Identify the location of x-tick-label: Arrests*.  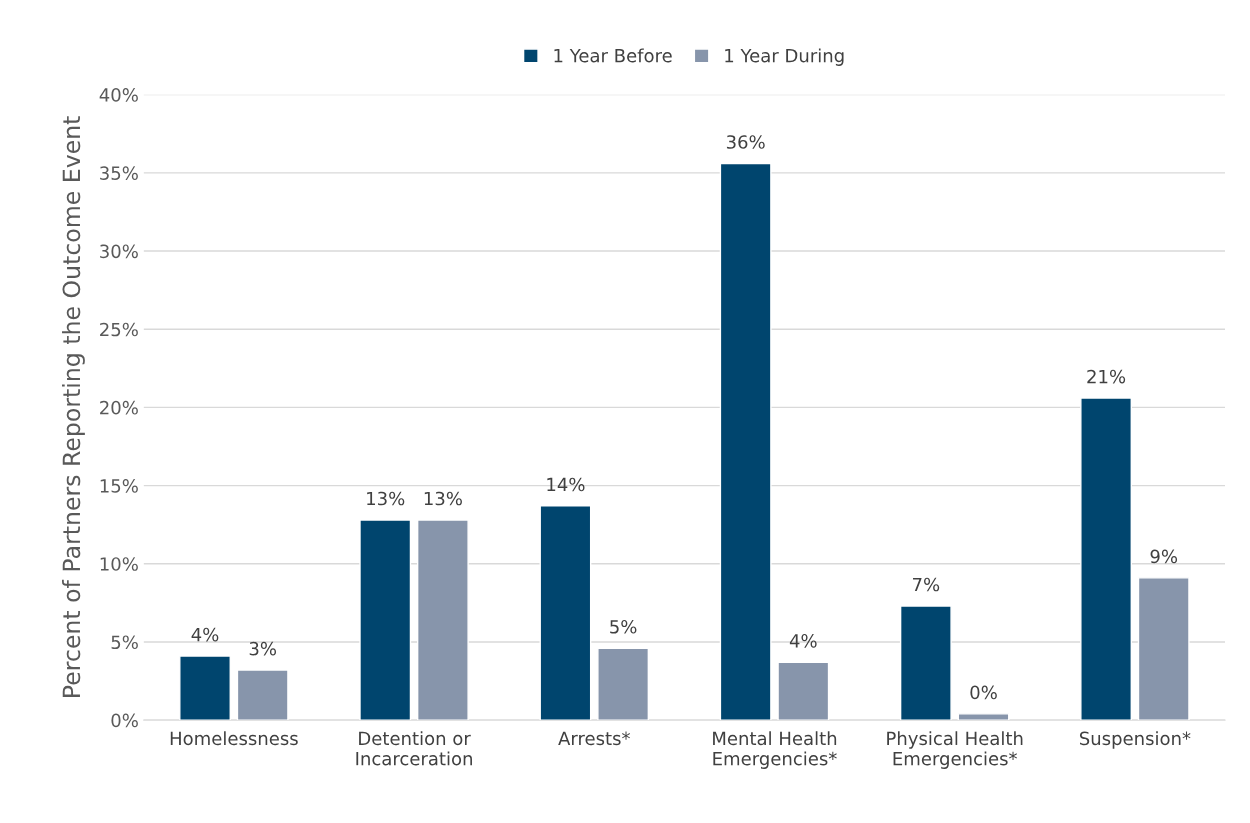
(594, 738).